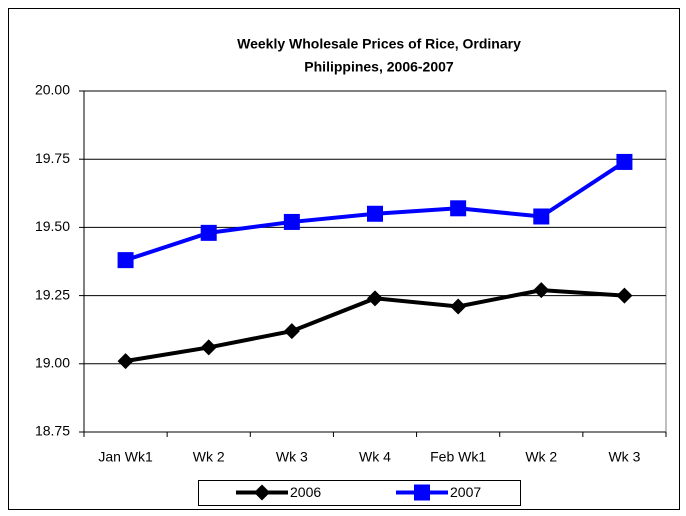 The height and width of the screenshot is (516, 686). I want to click on legend-label: 2007, so click(465, 492).